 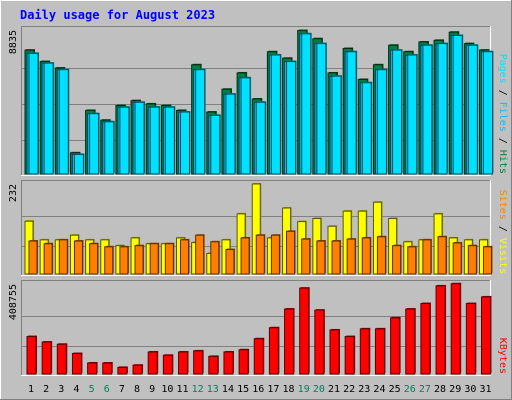 I want to click on day-label: 7, so click(x=122, y=389).